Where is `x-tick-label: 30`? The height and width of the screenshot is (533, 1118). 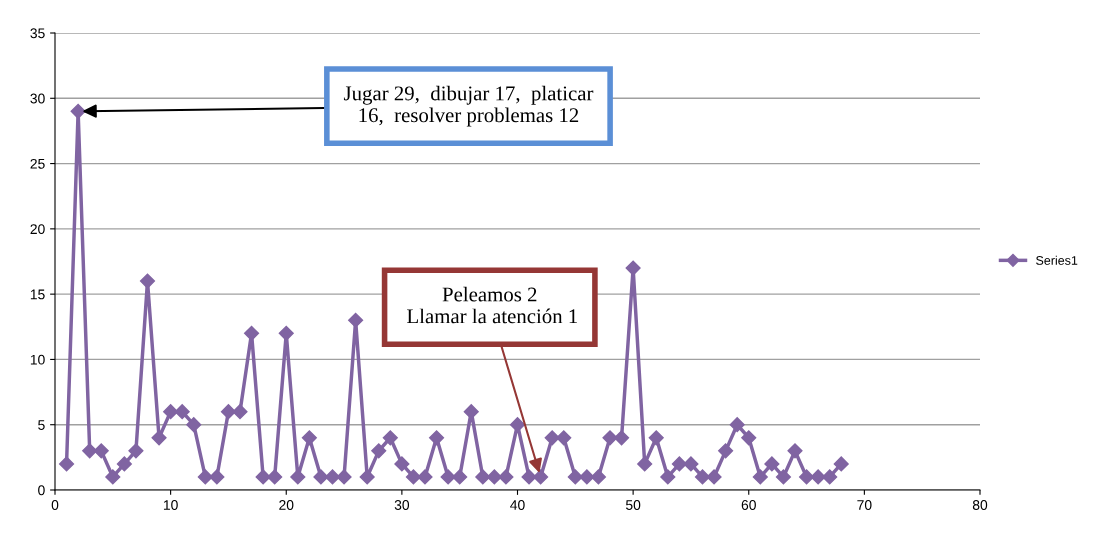 x-tick-label: 30 is located at coordinates (402, 505).